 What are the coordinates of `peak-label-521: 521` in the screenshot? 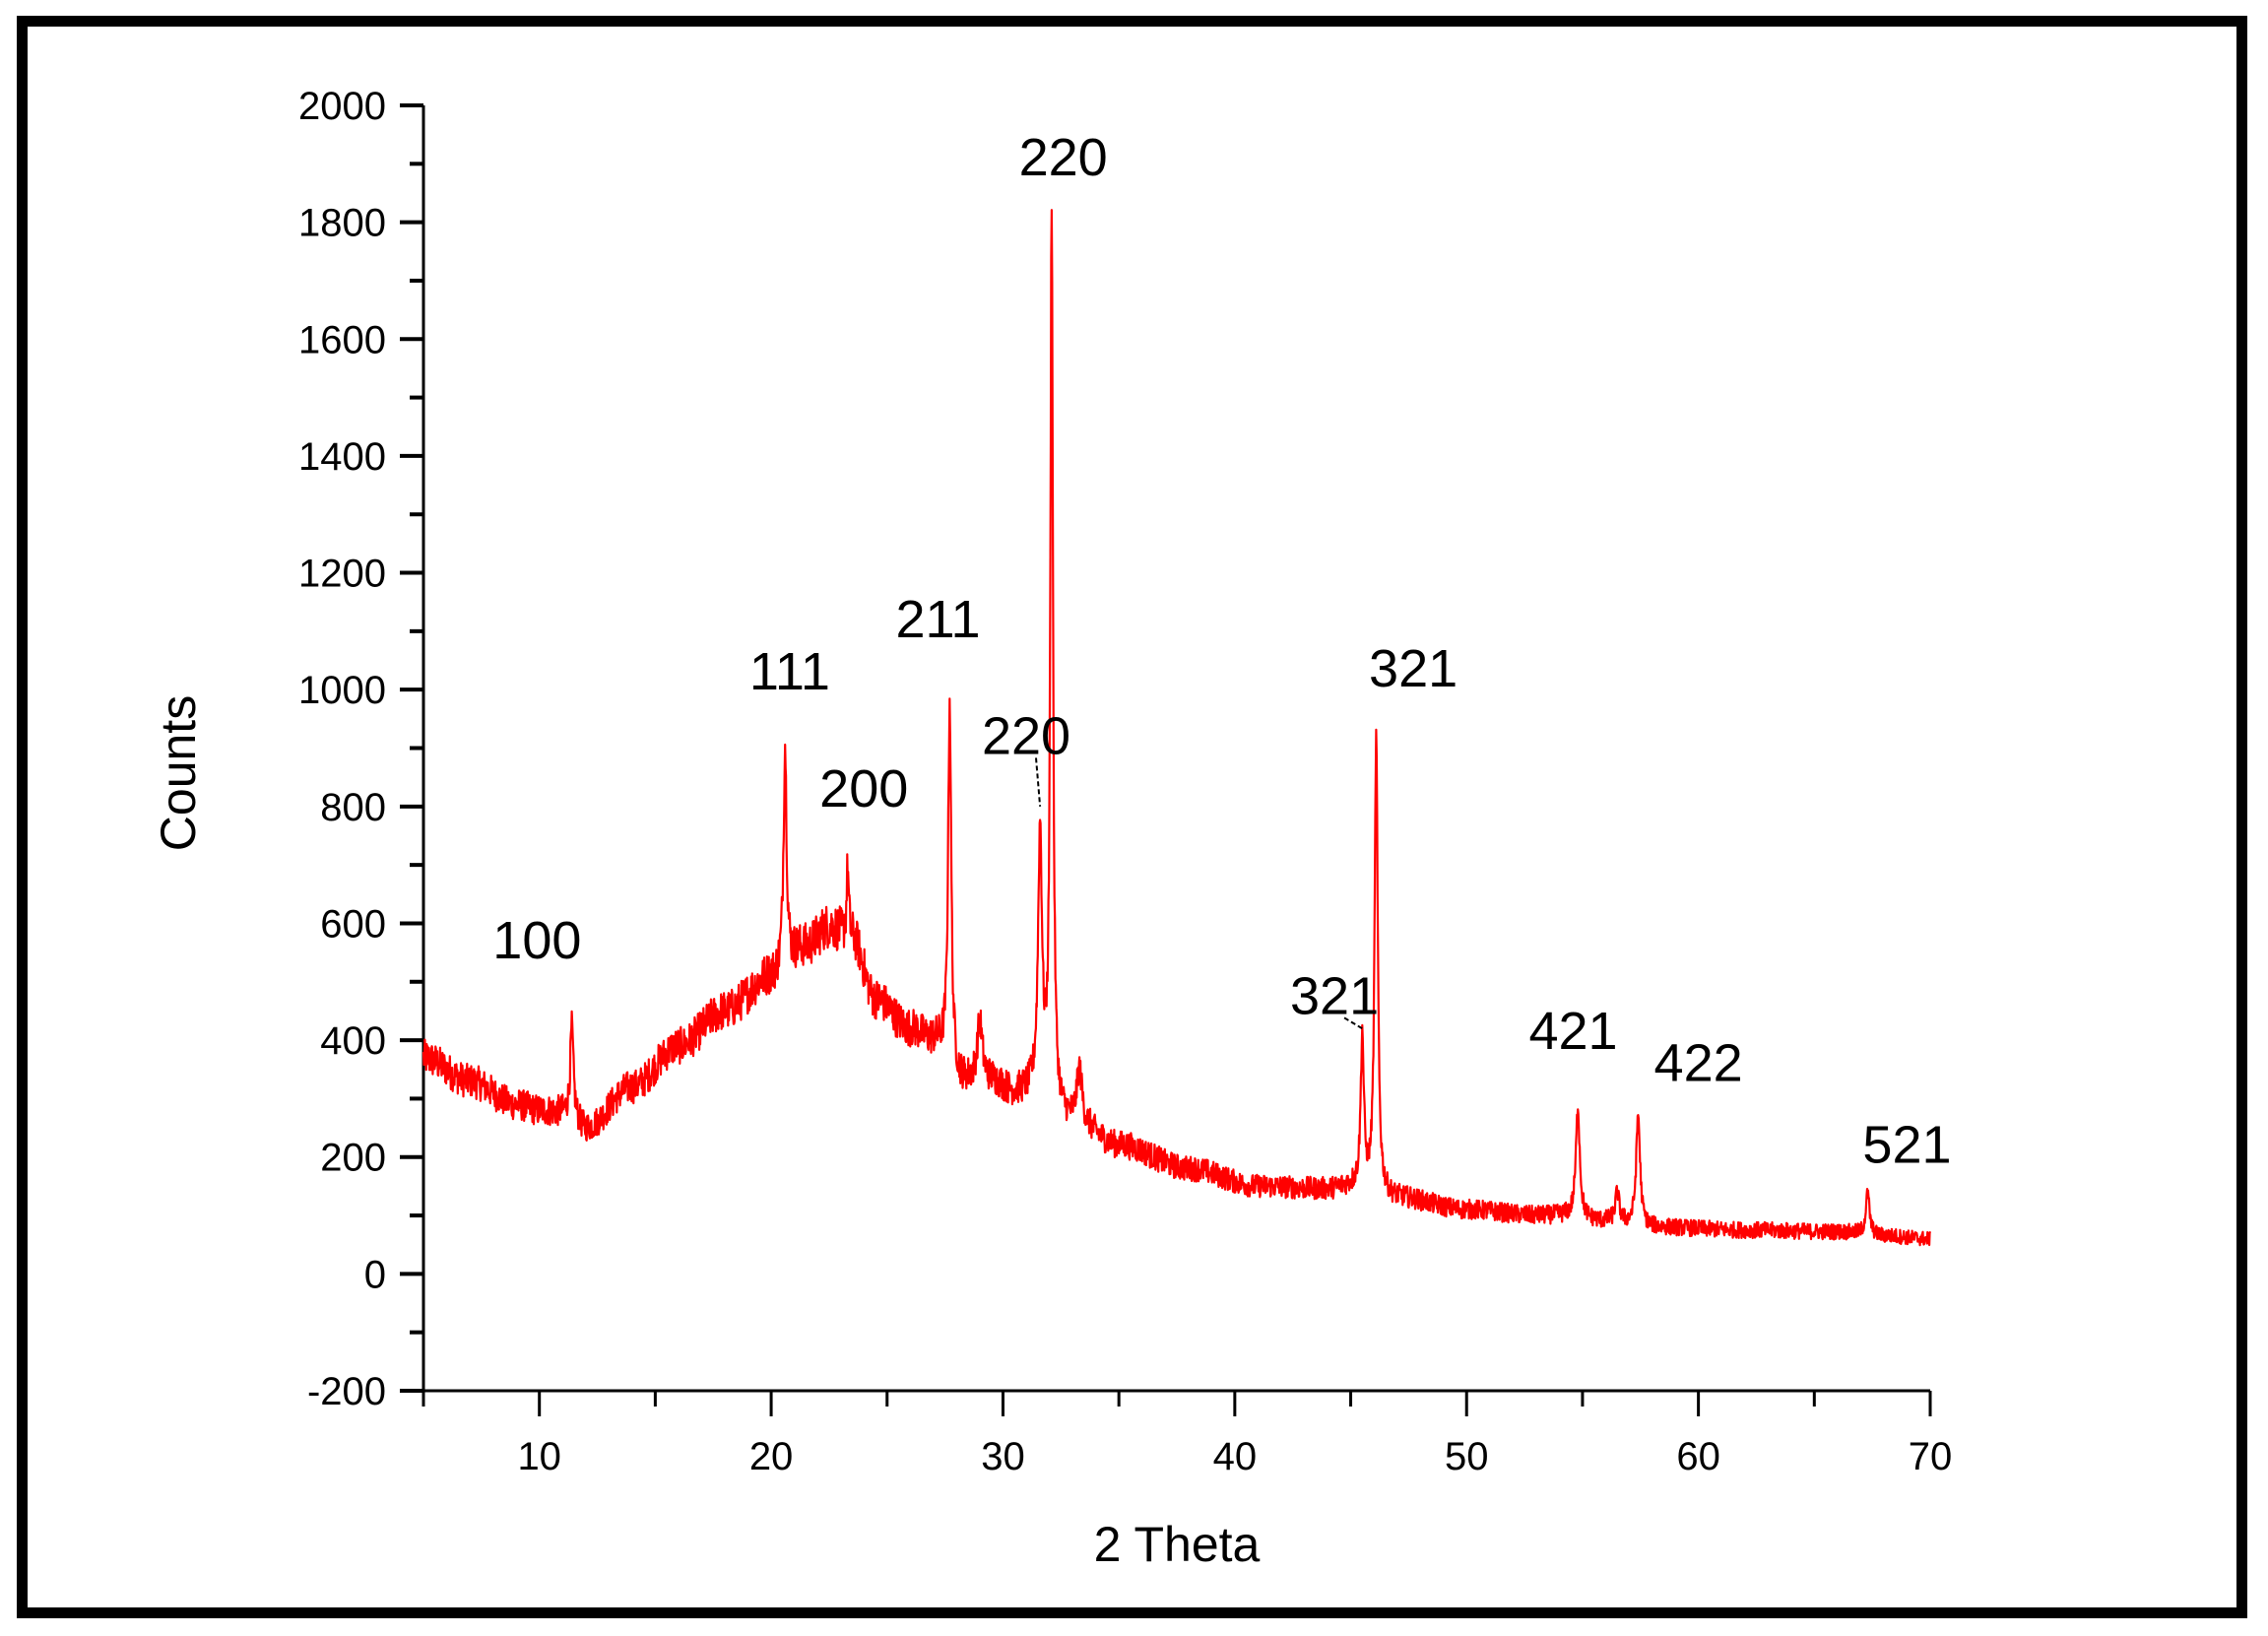 It's located at (1907, 1146).